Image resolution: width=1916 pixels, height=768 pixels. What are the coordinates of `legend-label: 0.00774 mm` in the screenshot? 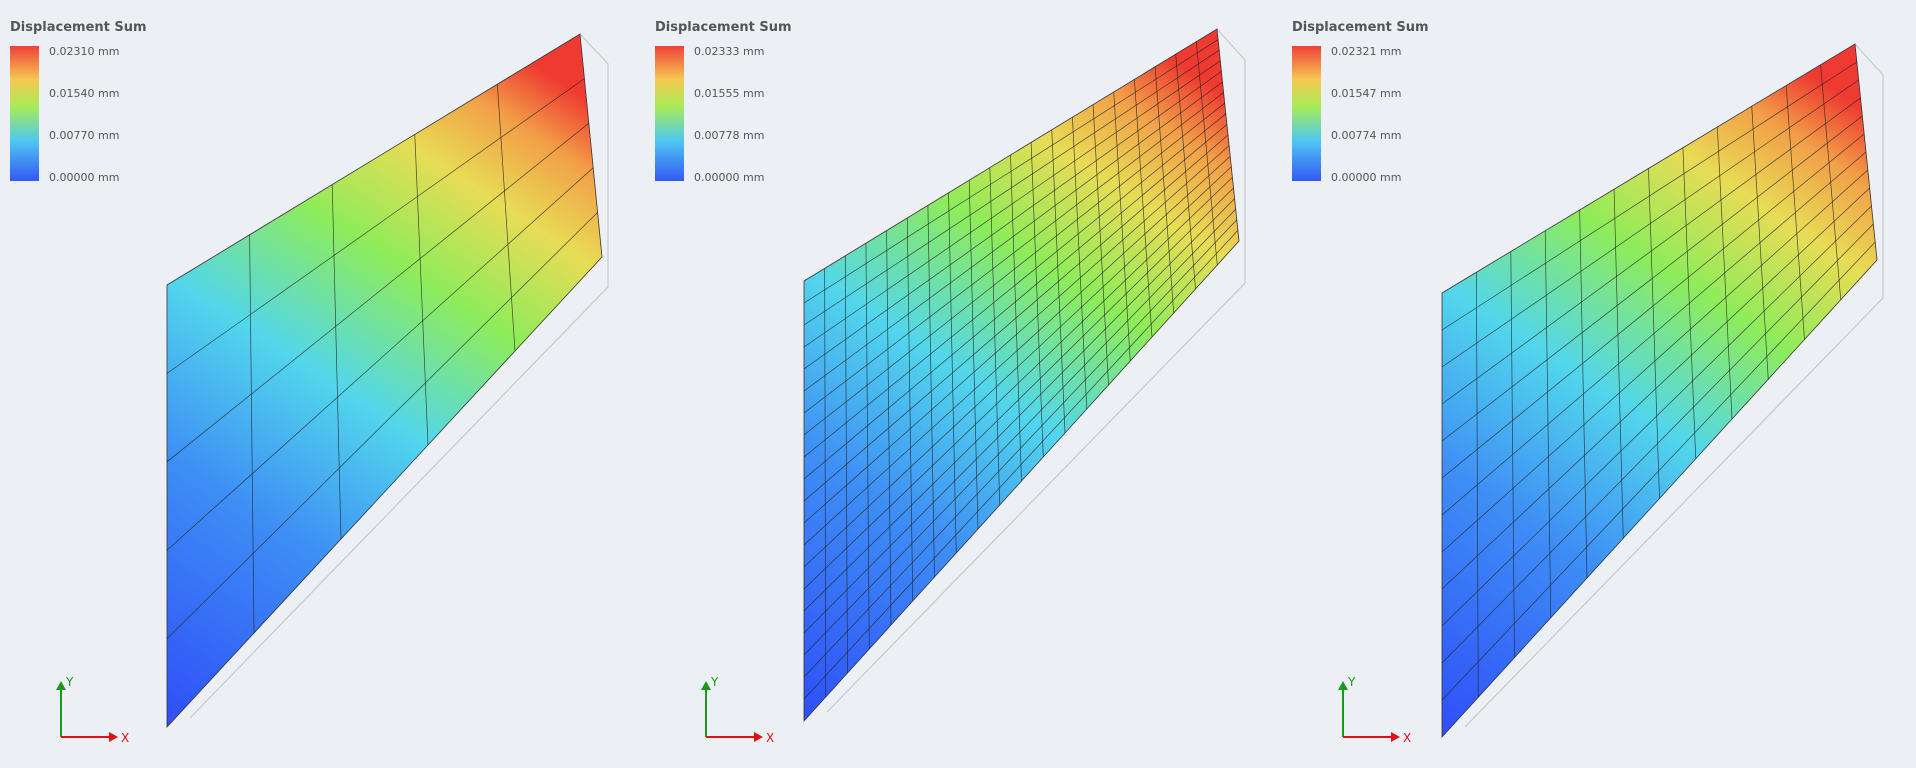 It's located at (1366, 135).